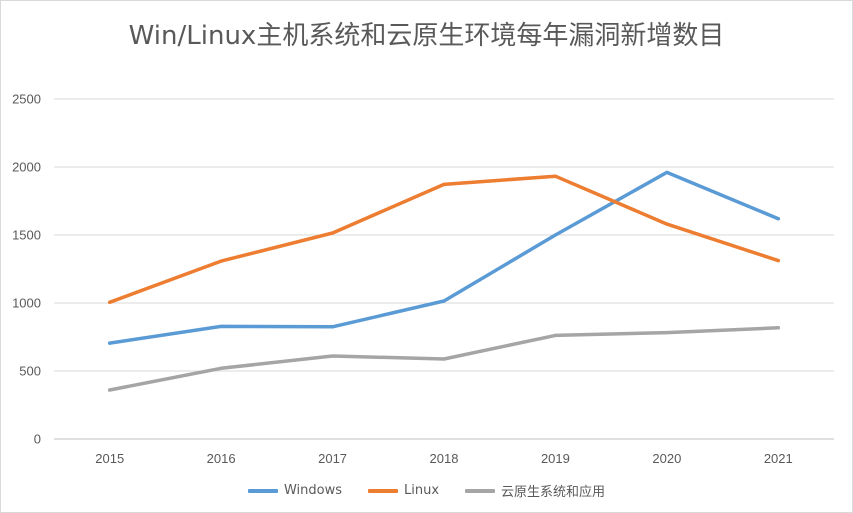 This screenshot has width=853, height=513. Describe the element at coordinates (26, 99) in the screenshot. I see `y-tick-label-2500: 2500` at that location.